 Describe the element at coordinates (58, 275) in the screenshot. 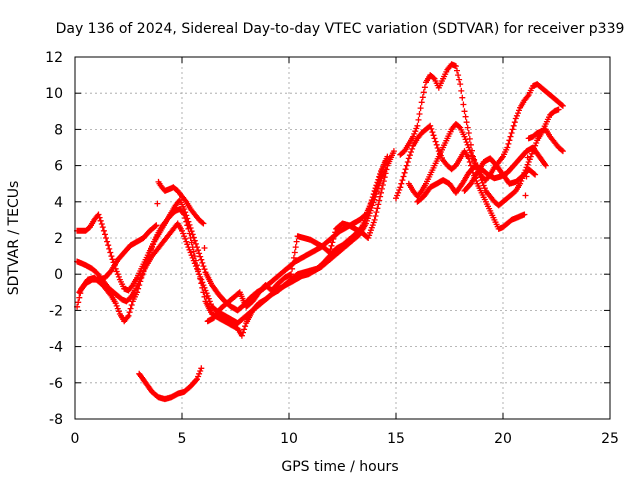

I see `y-tick-label: 0` at that location.